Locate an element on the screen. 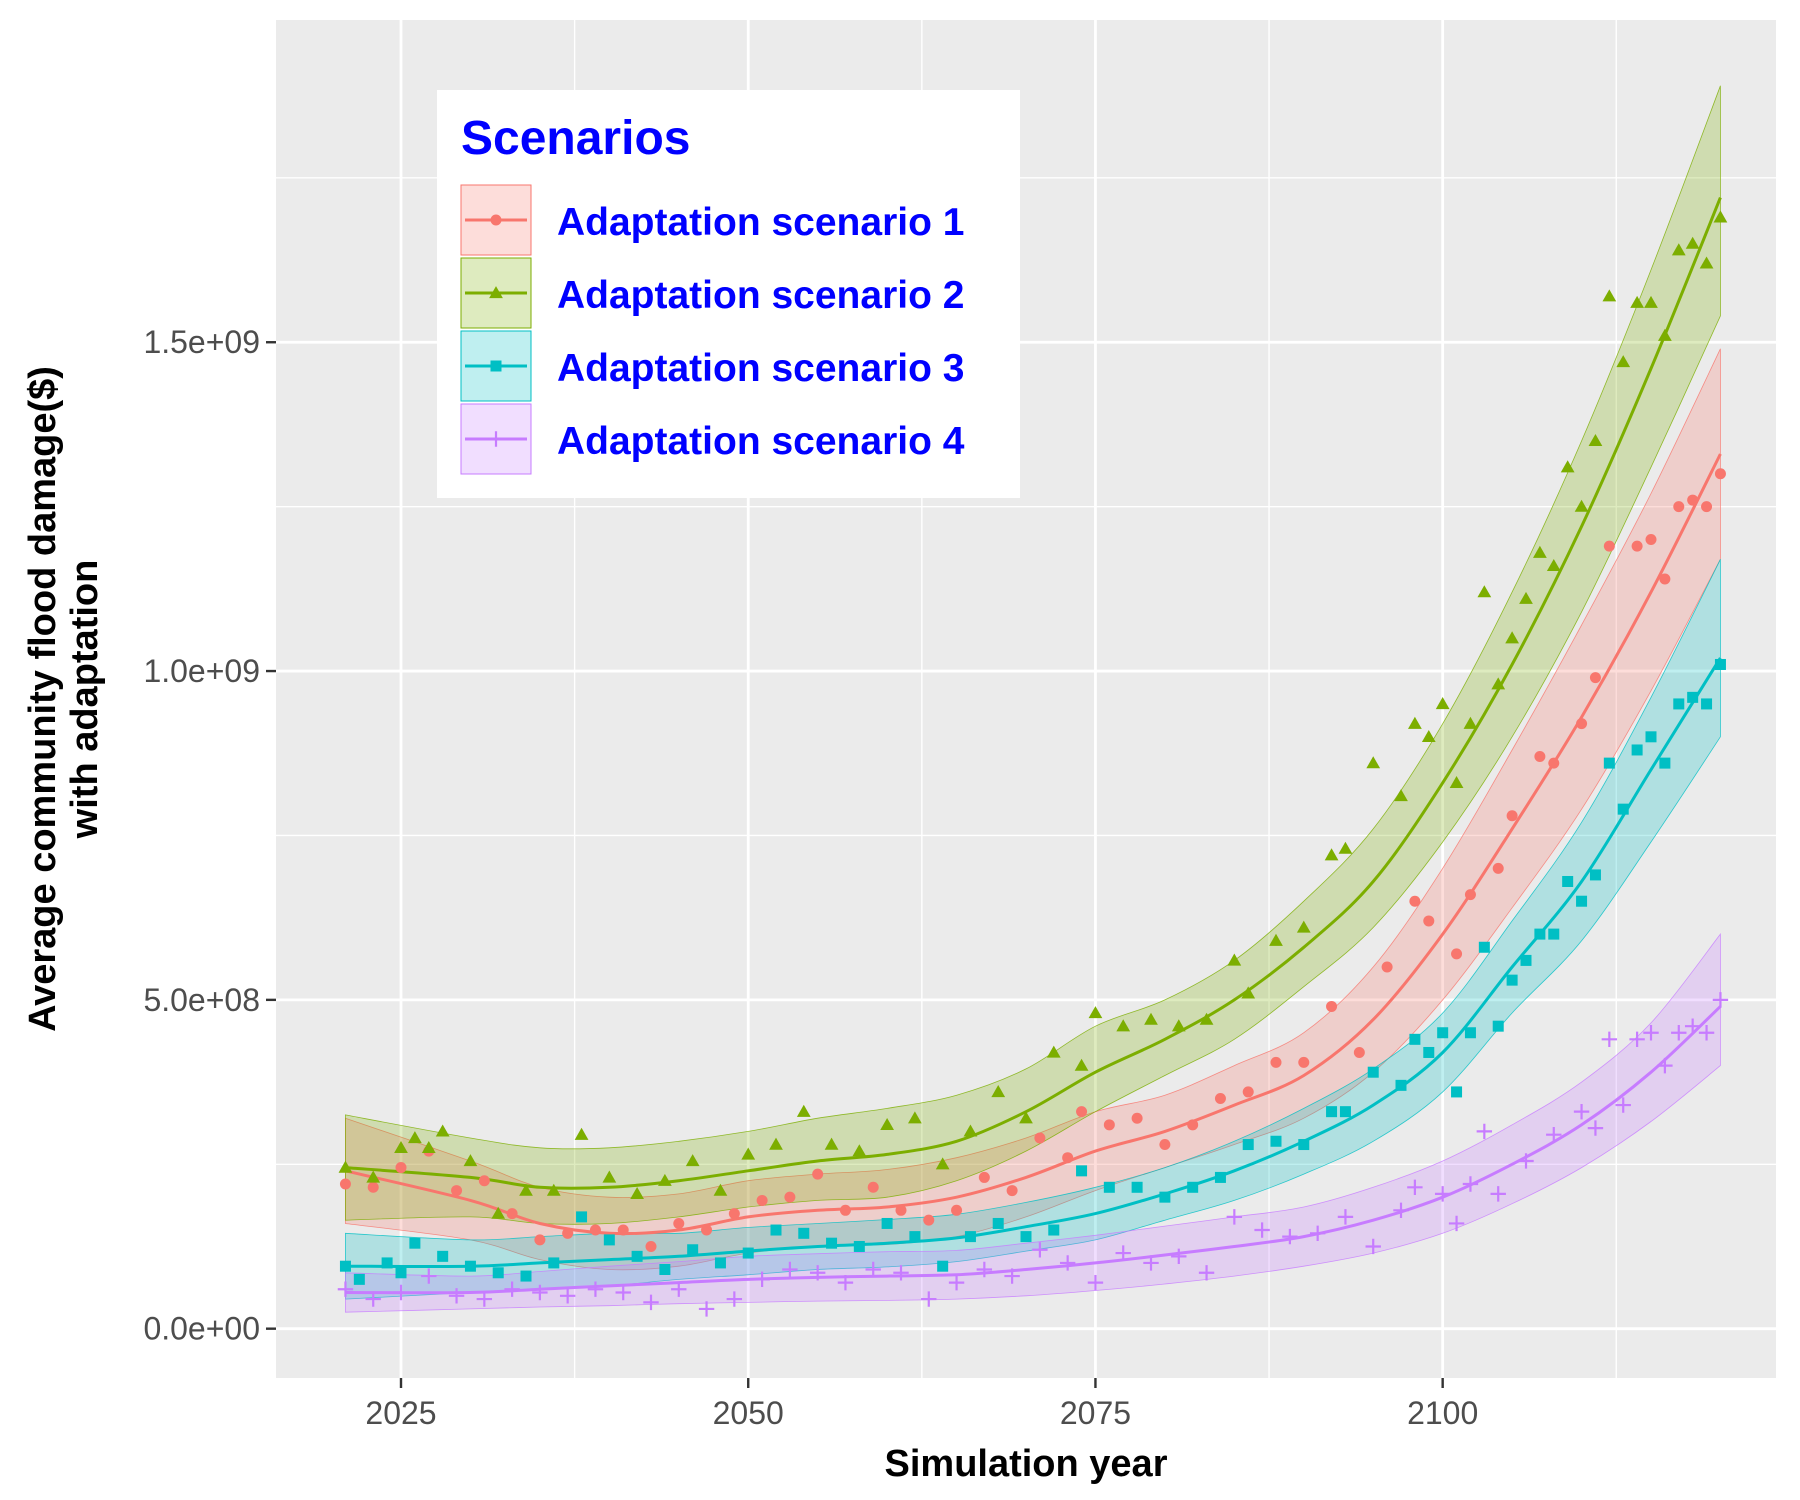 Image resolution: width=1800 pixels, height=1500 pixels. y-tick-label: 5.0e+08 is located at coordinates (201, 1000).